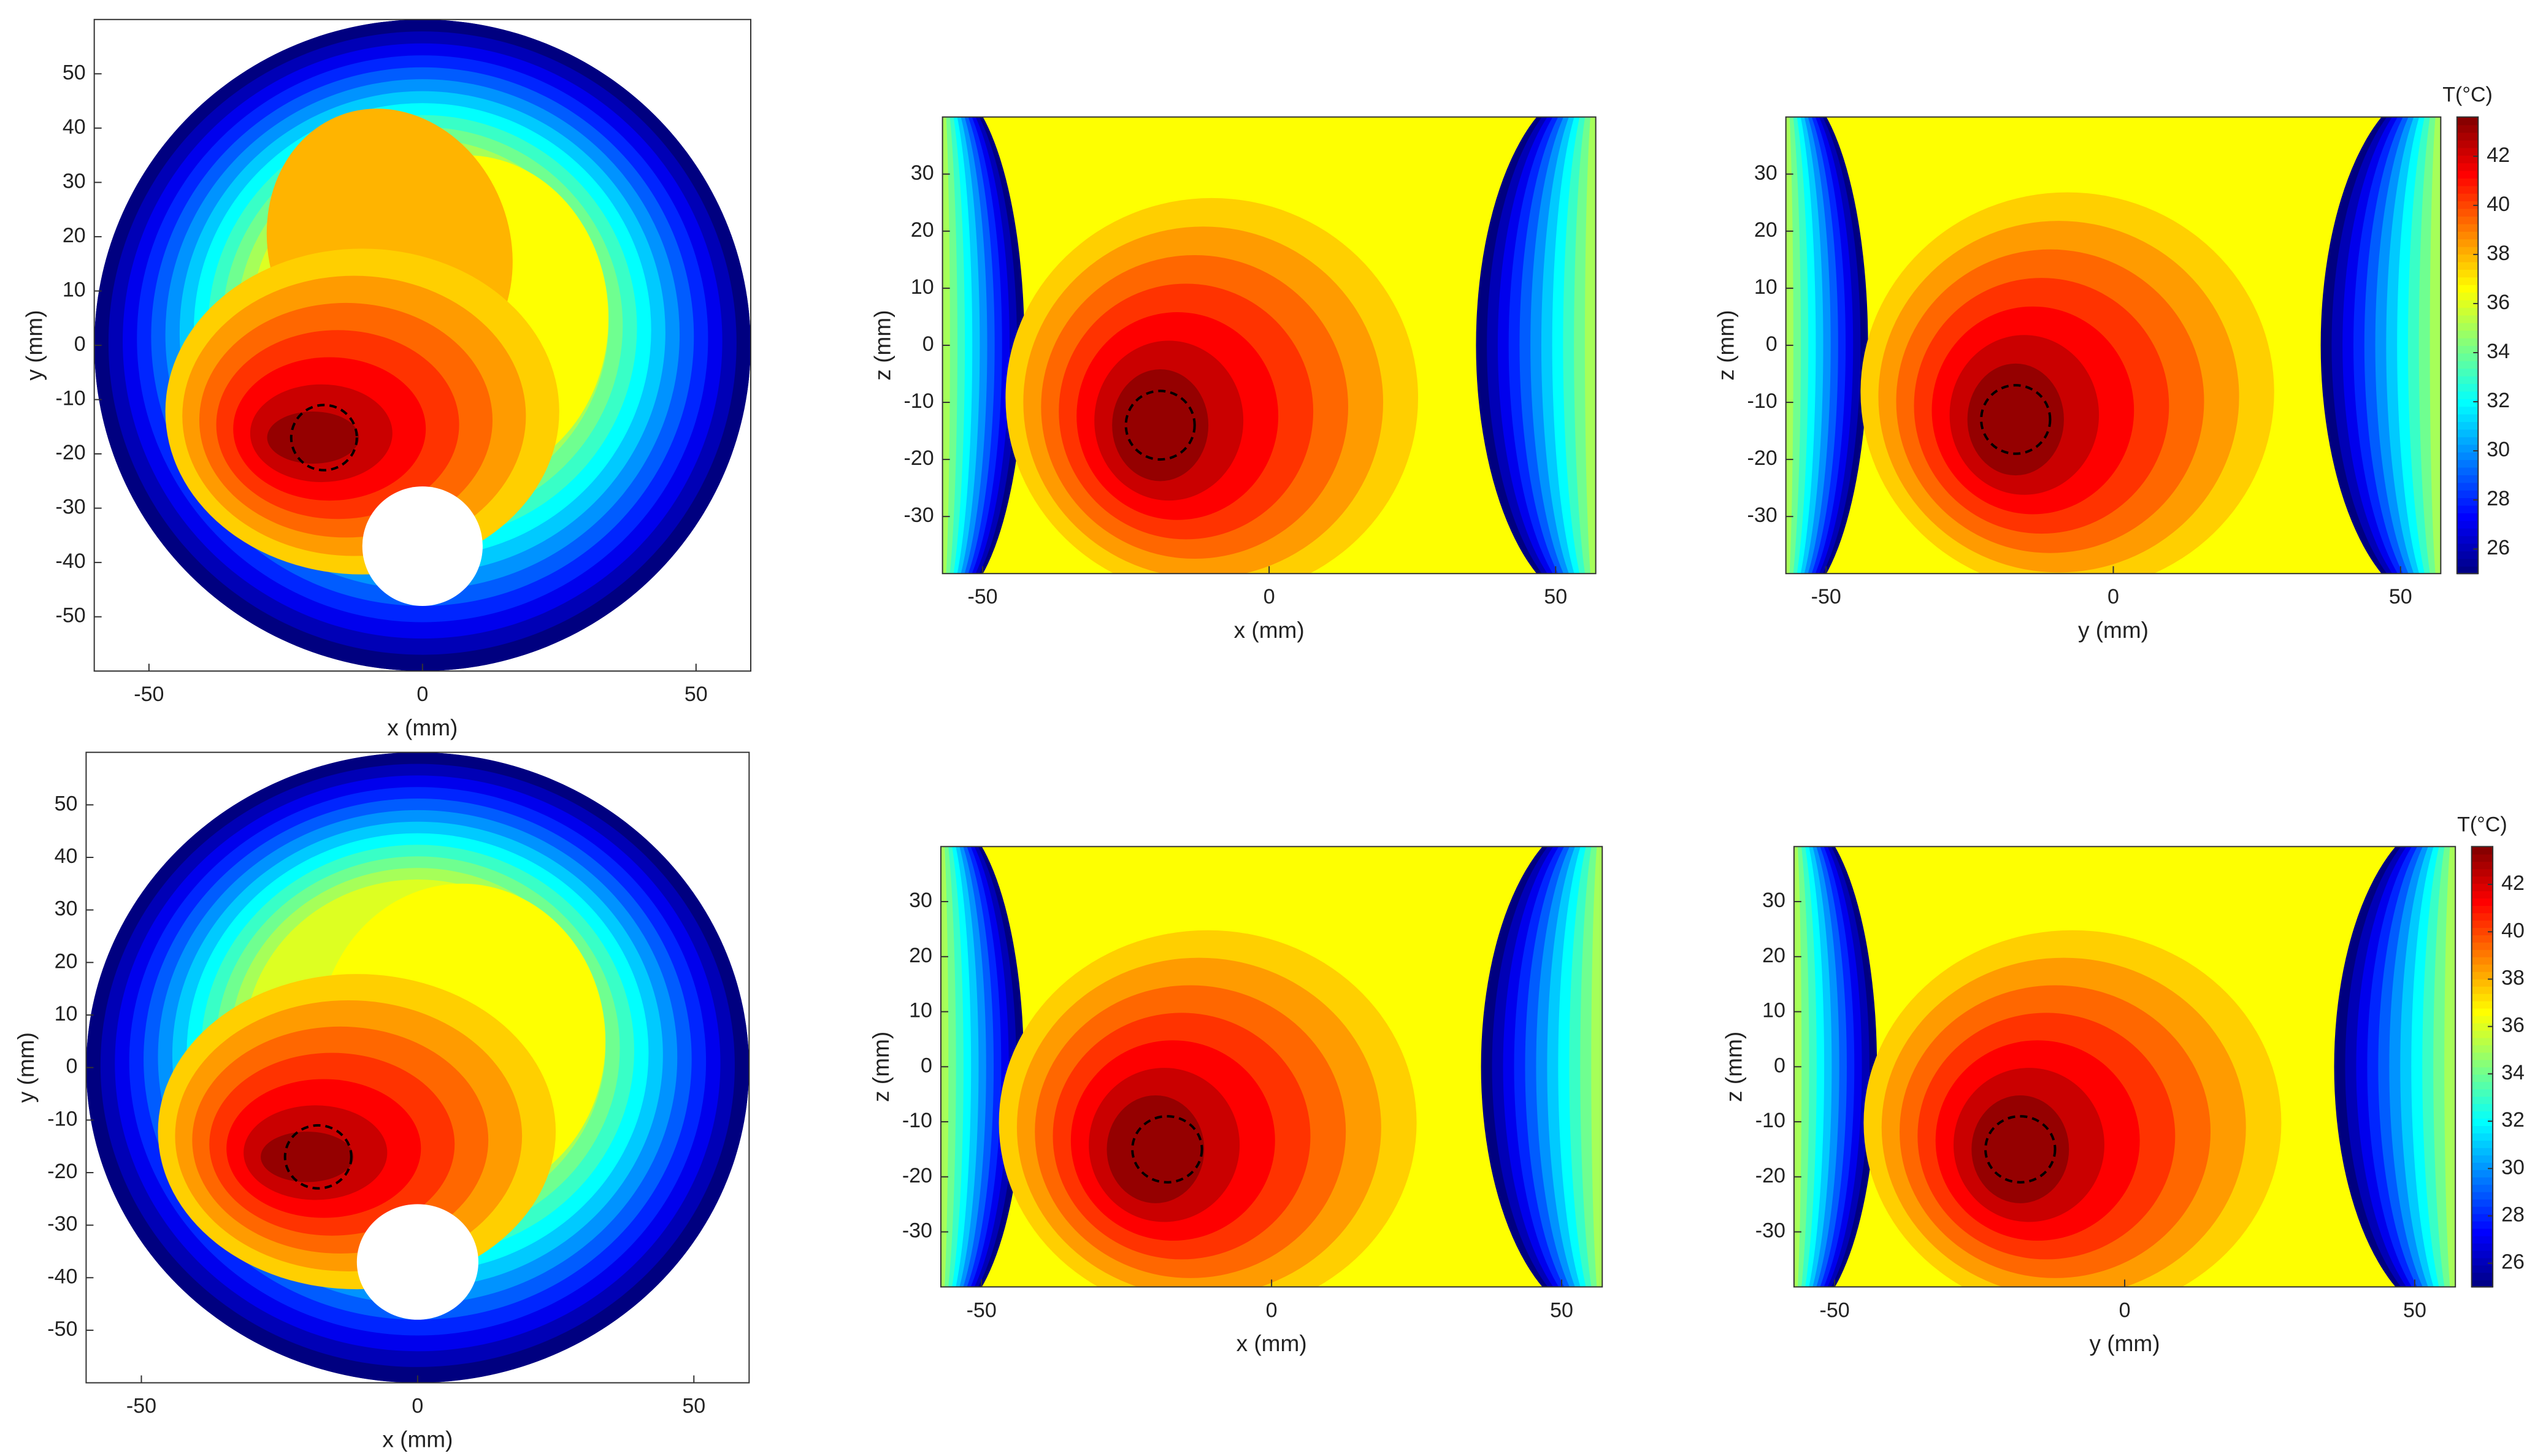 The image size is (2535, 1456). Describe the element at coordinates (2482, 824) in the screenshot. I see `colorbar-label: T(°C)` at that location.